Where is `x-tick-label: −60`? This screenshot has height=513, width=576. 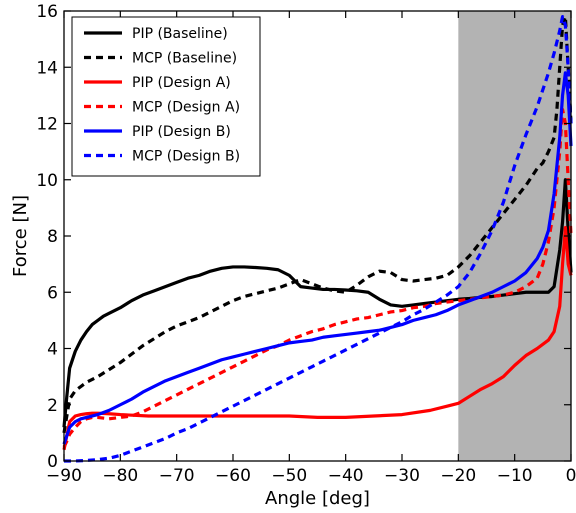
x-tick-label: −60 is located at coordinates (233, 476).